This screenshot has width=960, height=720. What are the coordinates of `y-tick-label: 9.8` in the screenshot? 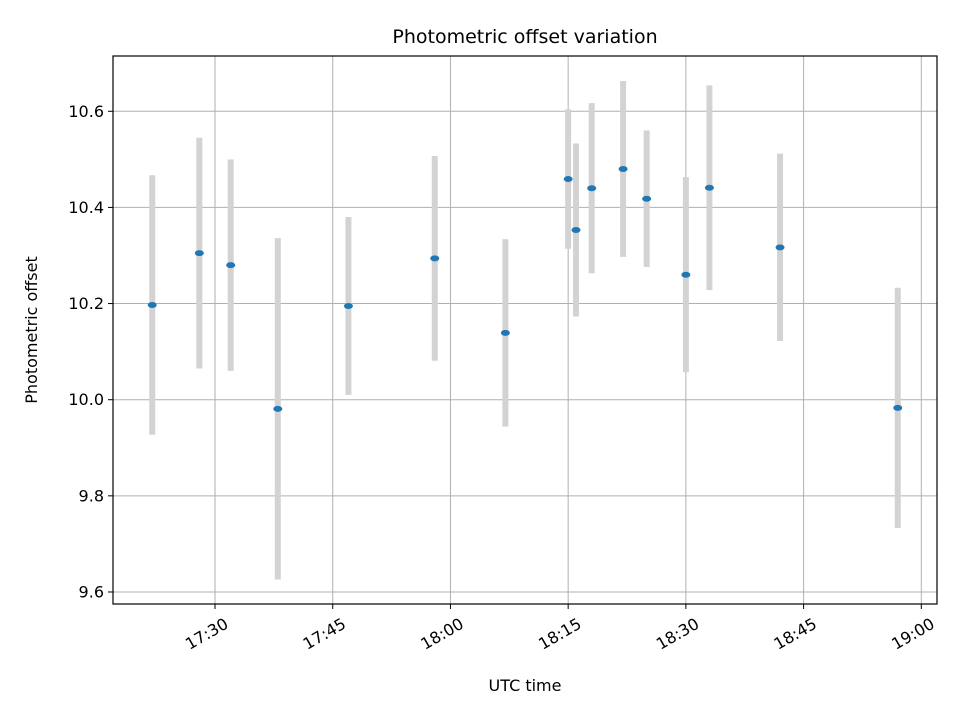 It's located at (91, 495).